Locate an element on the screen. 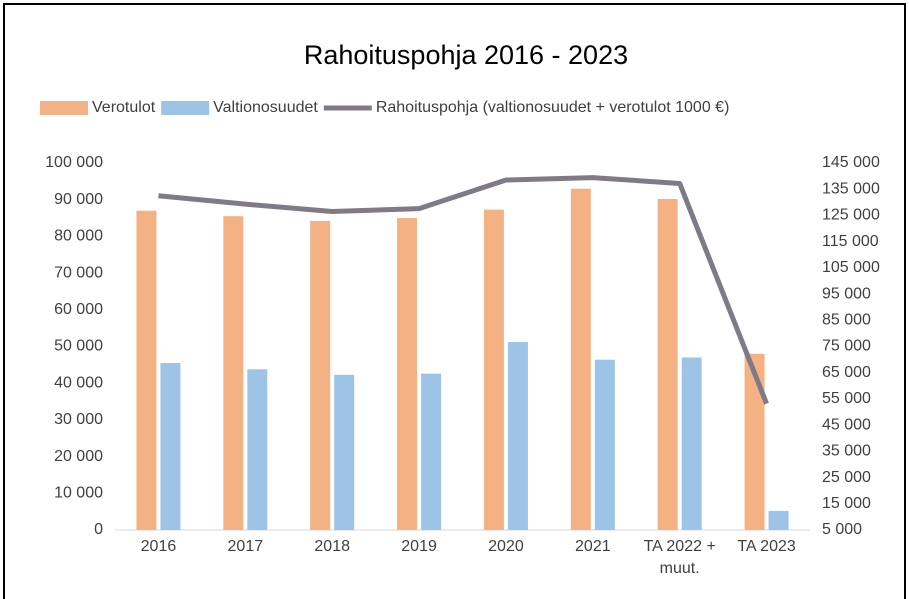 The width and height of the screenshot is (909, 599). x-tick-label: TA 2023 is located at coordinates (766, 546).